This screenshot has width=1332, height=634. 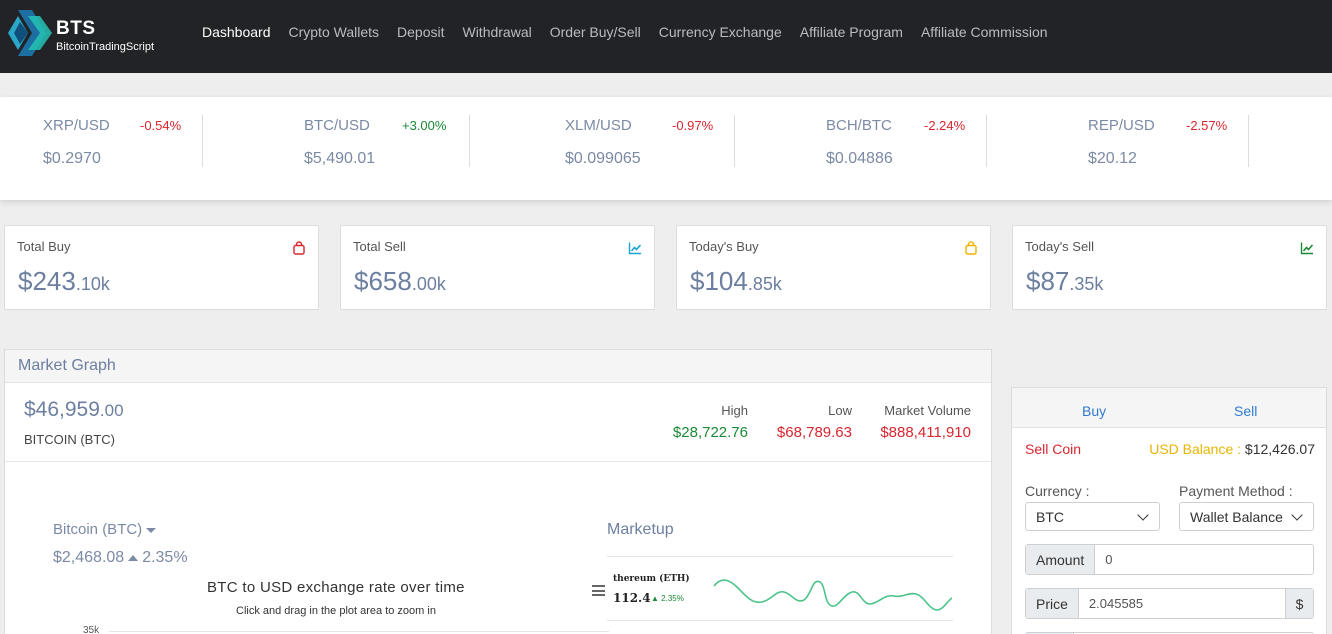 What do you see at coordinates (859, 158) in the screenshot?
I see `ticker-price: $0.04886` at bounding box center [859, 158].